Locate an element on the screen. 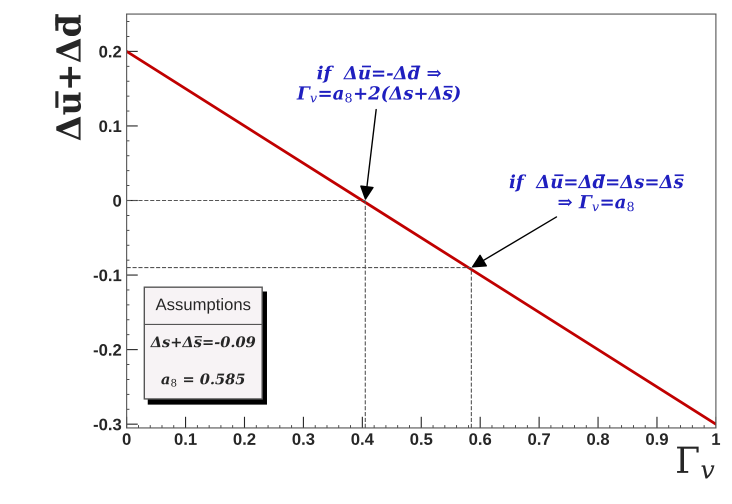  x-tick-label: 0.4 is located at coordinates (362, 439).